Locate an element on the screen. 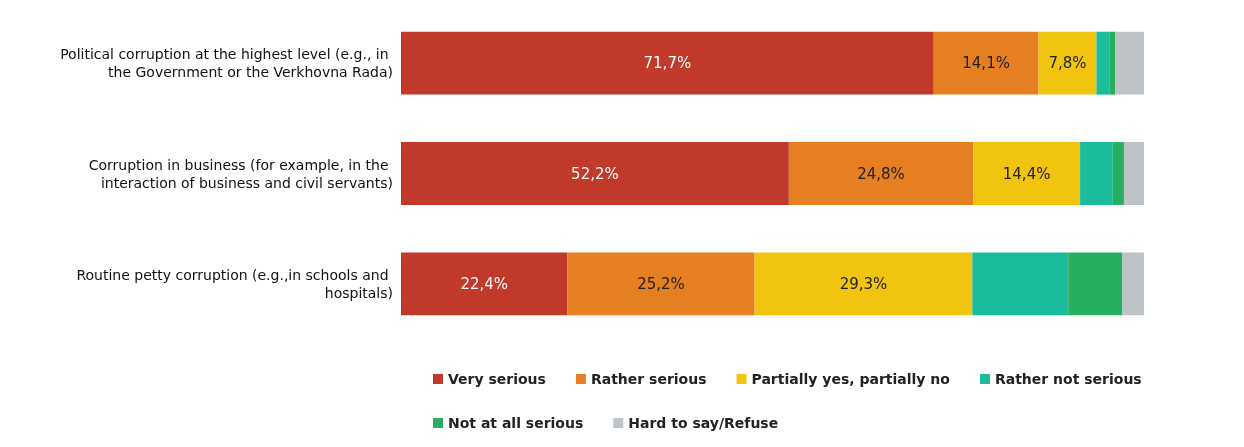  data-label: 14,4% is located at coordinates (1026, 173).